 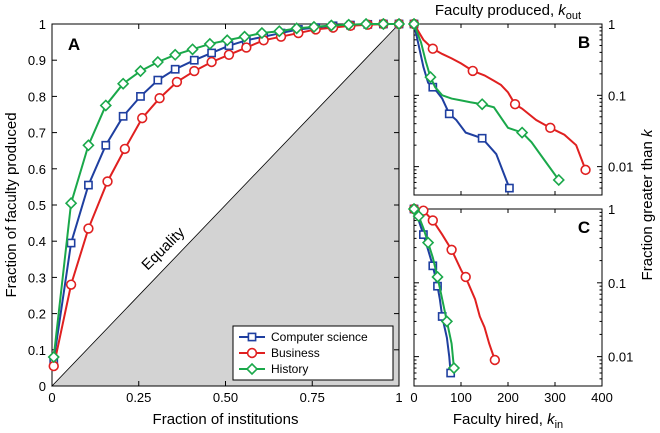 I want to click on legend-entry: Business, so click(x=295, y=353).